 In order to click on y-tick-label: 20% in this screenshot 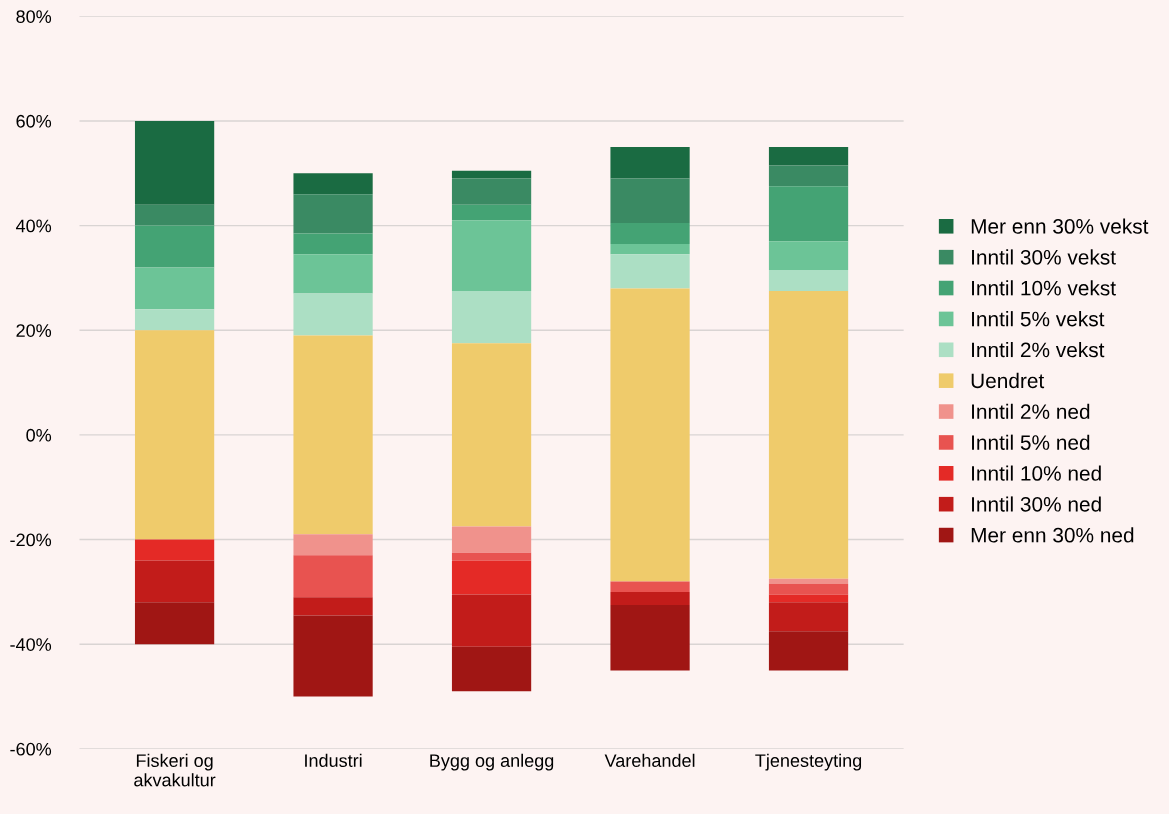, I will do `click(34, 330)`.